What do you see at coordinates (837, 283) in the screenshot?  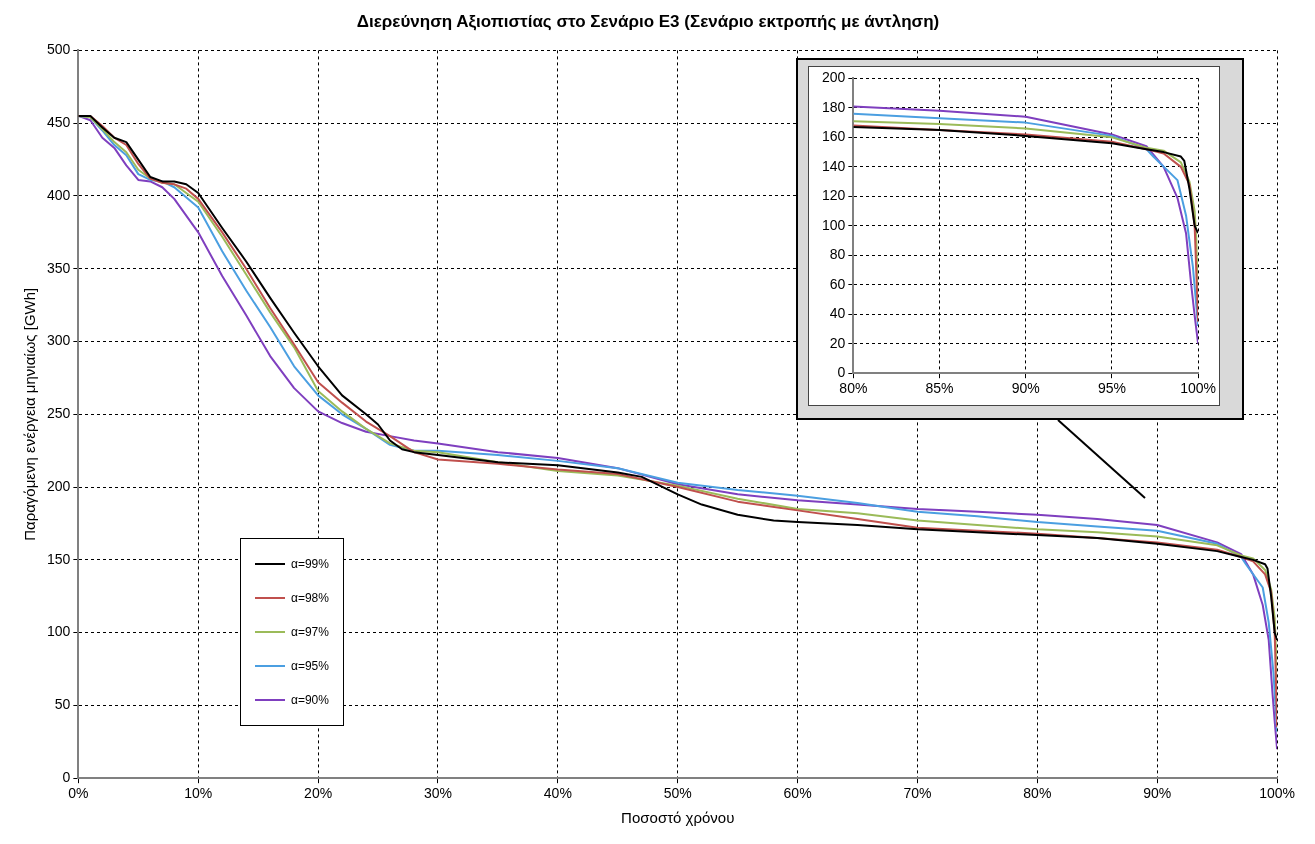 I see `y-tick-label: 60` at bounding box center [837, 283].